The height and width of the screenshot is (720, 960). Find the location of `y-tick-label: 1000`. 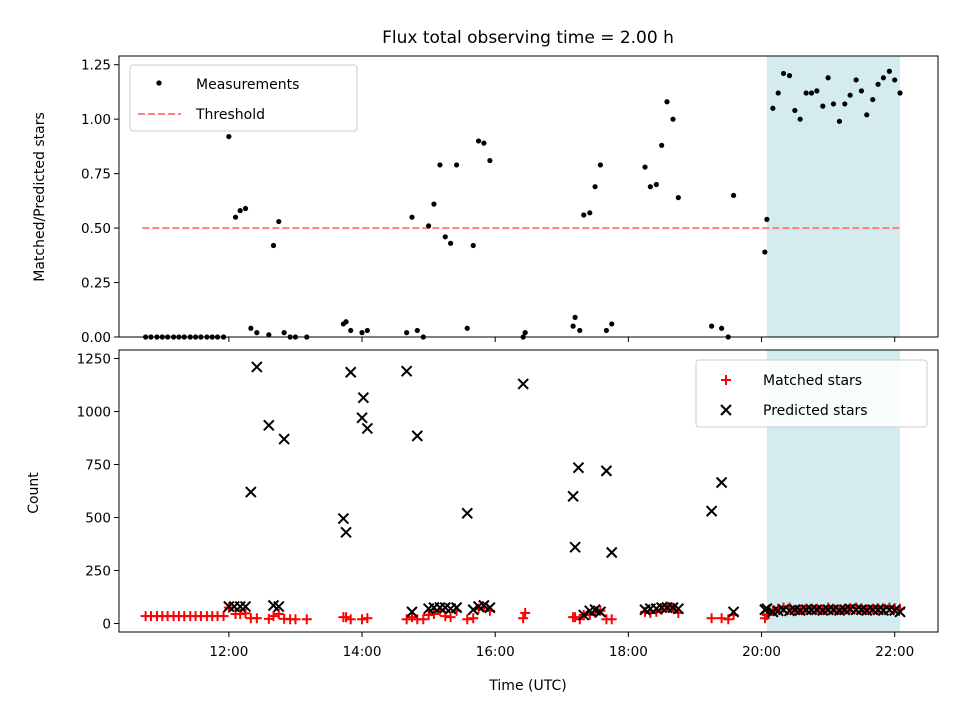

y-tick-label: 1000 is located at coordinates (94, 412).